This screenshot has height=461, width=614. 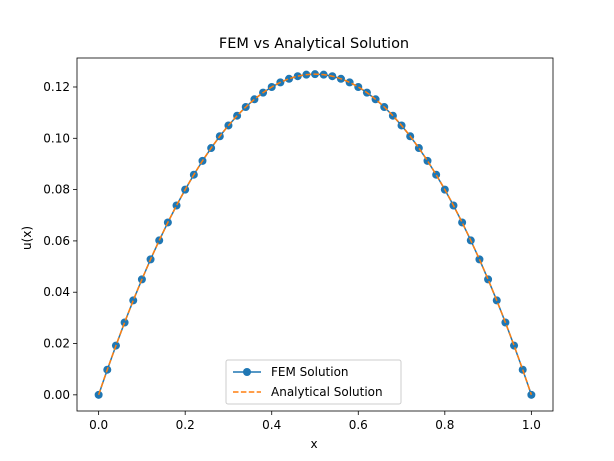 I want to click on x-tick-label: 0.0, so click(x=98, y=425).